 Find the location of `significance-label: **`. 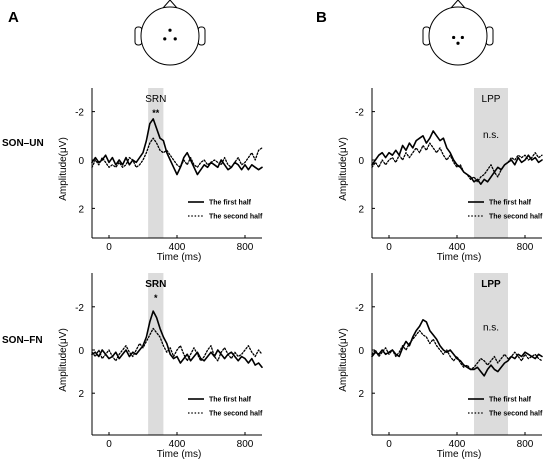

significance-label: ** is located at coordinates (156, 113).